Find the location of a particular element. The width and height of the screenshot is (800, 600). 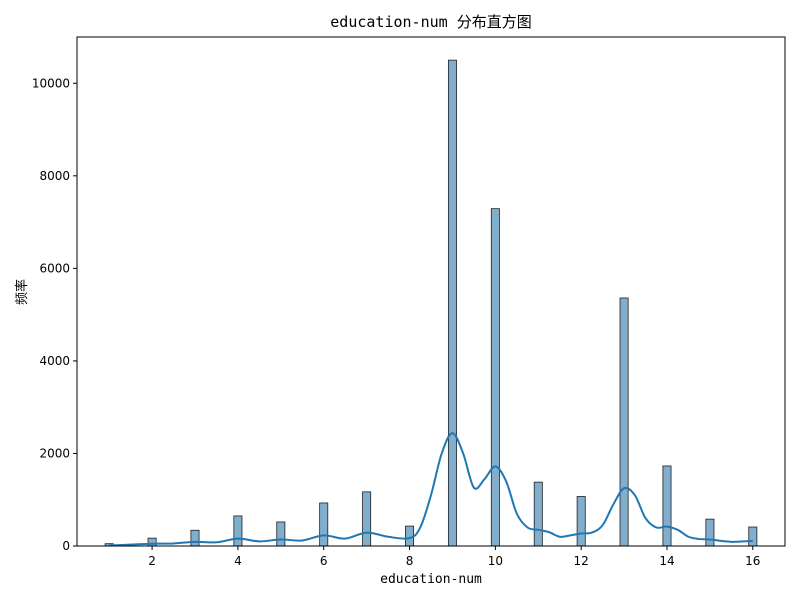

y-axis-ticks: 0 2000 4000 6000 8000 10000 is located at coordinates (54, 314).